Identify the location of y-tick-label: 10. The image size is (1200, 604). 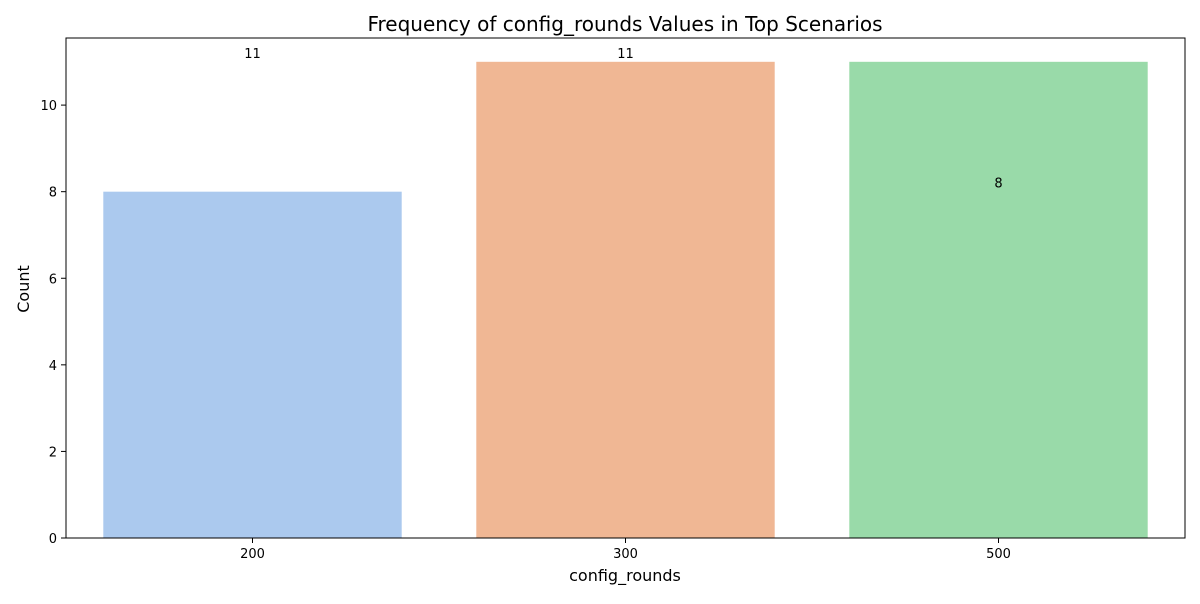
(48, 106).